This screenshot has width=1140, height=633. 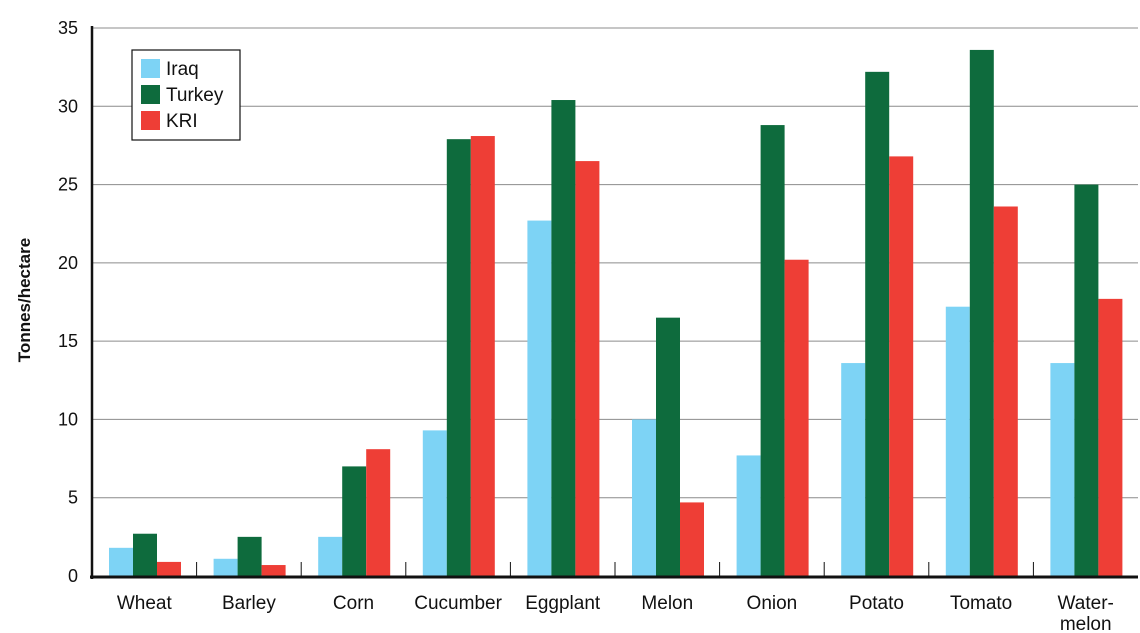 What do you see at coordinates (1086, 623) in the screenshot?
I see `x-tick-label: melon` at bounding box center [1086, 623].